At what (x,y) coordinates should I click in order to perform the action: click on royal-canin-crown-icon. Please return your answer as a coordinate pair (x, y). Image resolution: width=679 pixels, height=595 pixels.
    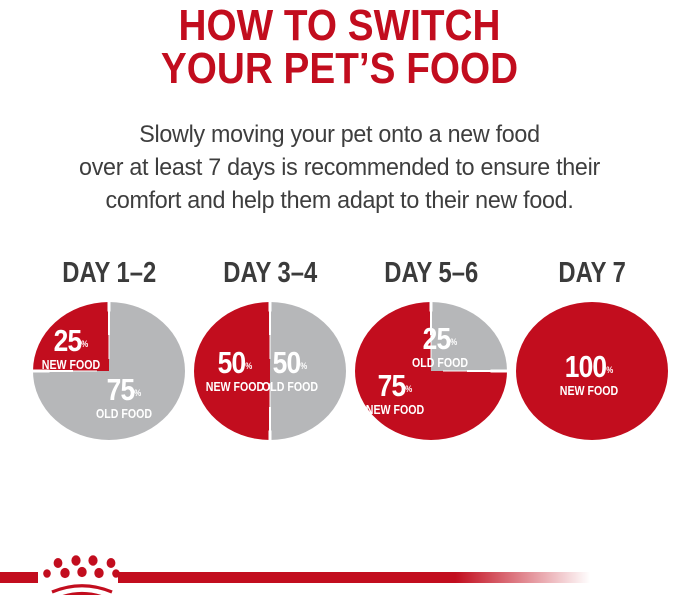
    Looking at the image, I should click on (81, 575).